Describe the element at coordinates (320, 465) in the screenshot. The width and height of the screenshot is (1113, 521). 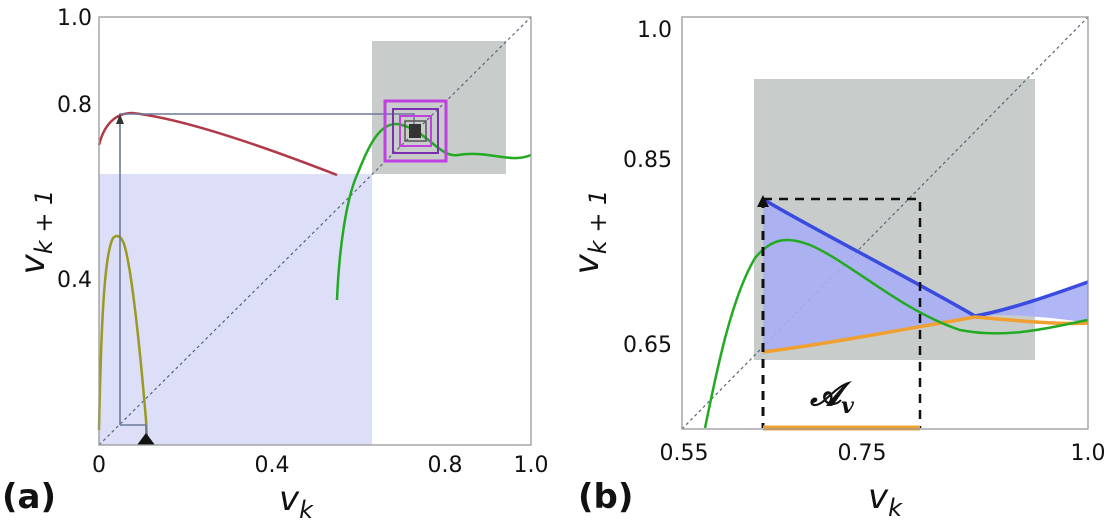
I see `panel-a-x-ticks: 0 0.4 0.8 1.0` at that location.